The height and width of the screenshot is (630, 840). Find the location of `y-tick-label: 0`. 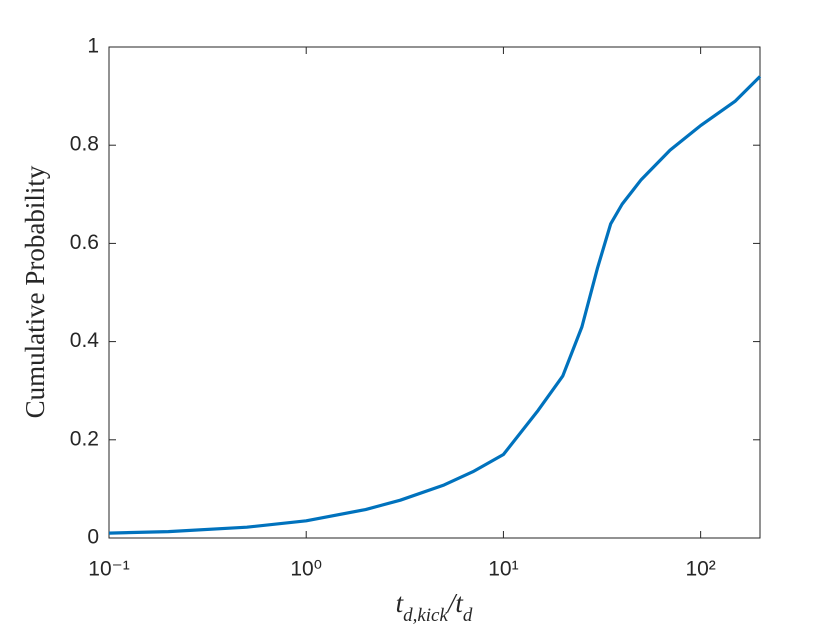

y-tick-label: 0 is located at coordinates (93, 537).